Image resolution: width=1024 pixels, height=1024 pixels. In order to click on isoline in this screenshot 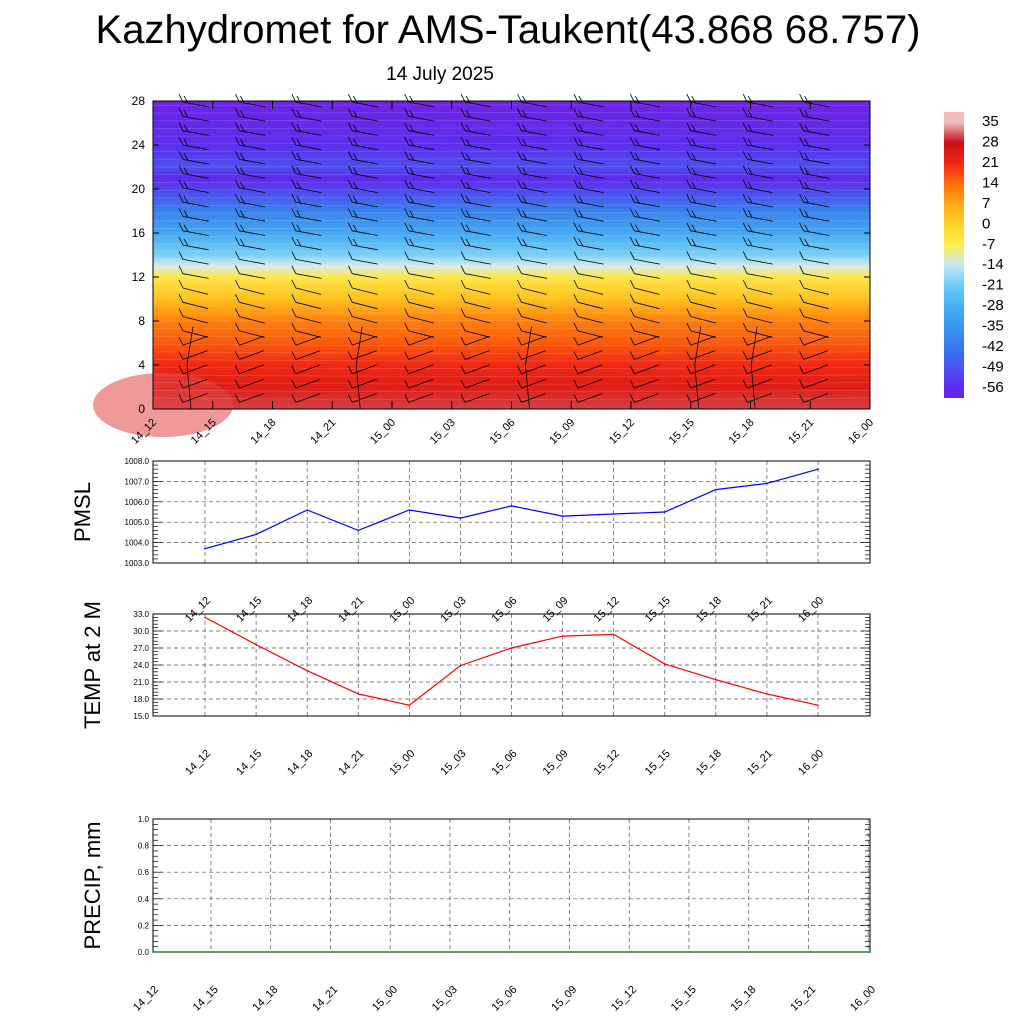, I will do `click(511, 159)`.